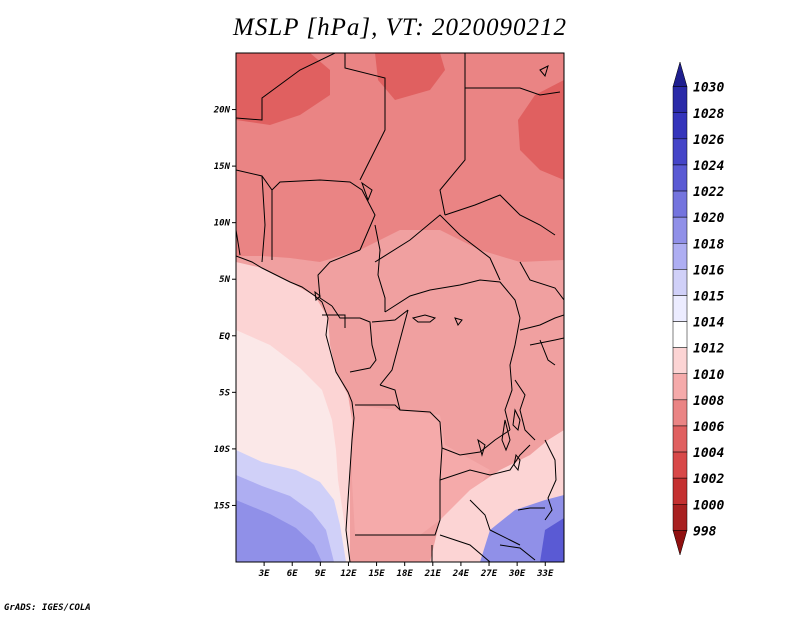  I want to click on colorbar-label: 1010, so click(708, 375).